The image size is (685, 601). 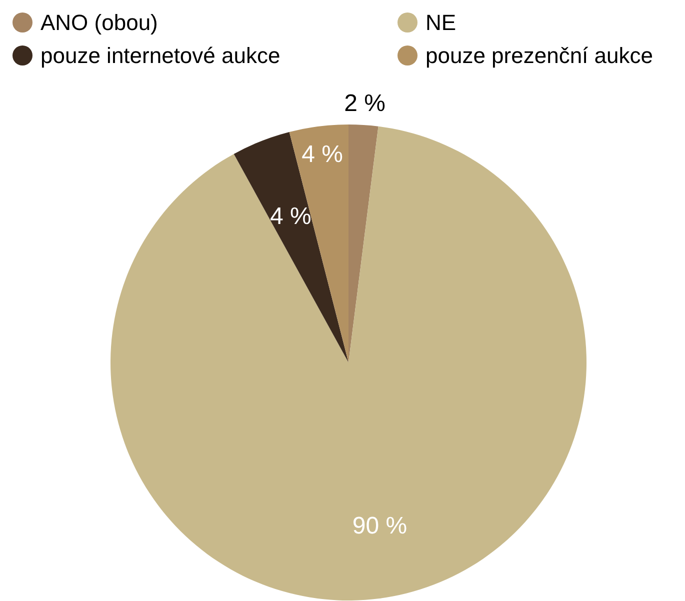 What do you see at coordinates (380, 526) in the screenshot?
I see `data-label: 90 %` at bounding box center [380, 526].